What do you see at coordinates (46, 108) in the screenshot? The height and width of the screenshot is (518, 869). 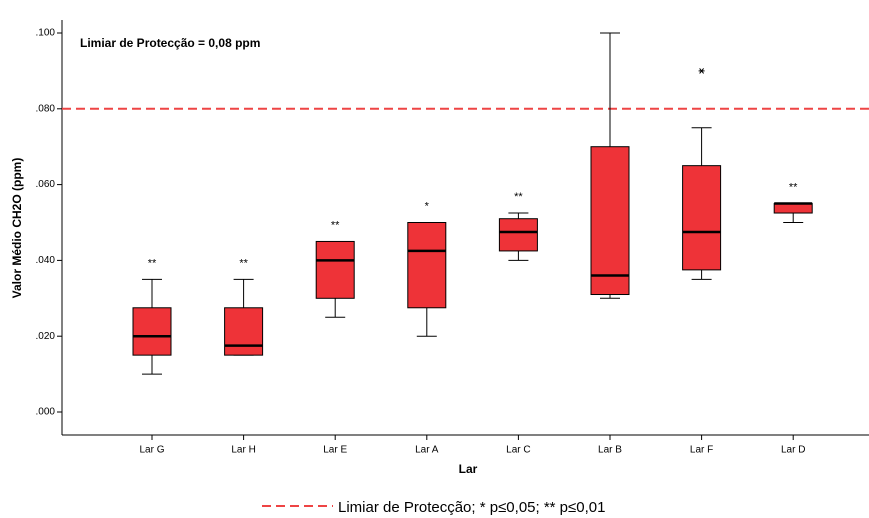 I see `y-tick-label: .080` at bounding box center [46, 108].